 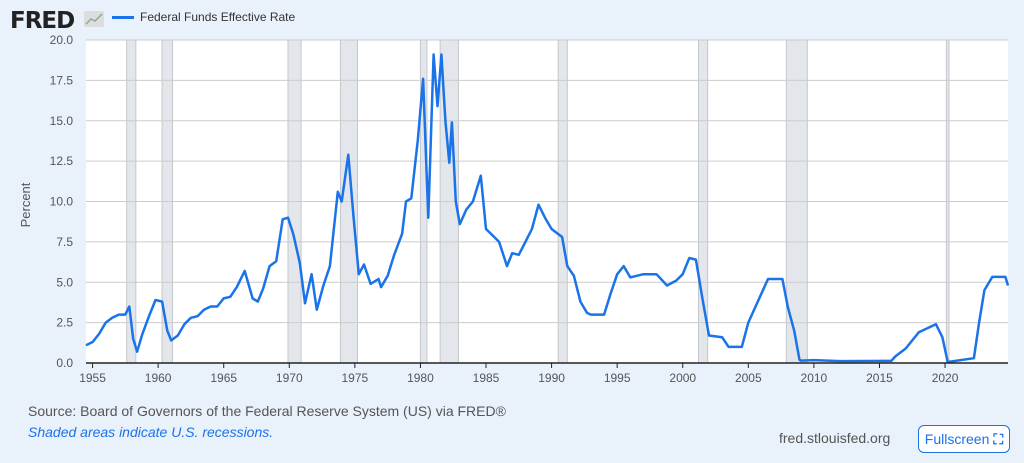 What do you see at coordinates (879, 378) in the screenshot?
I see `x-tick-label: 2015` at bounding box center [879, 378].